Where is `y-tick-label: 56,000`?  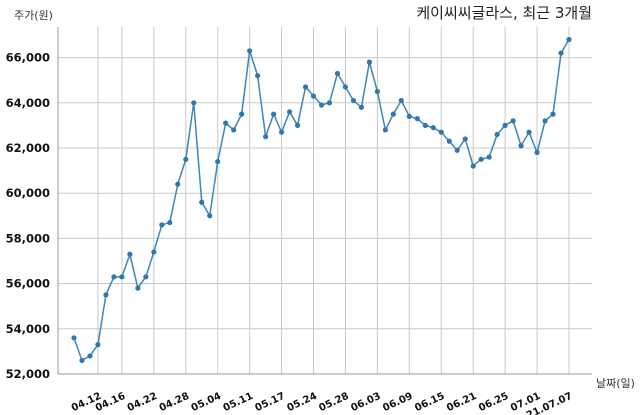 y-tick-label: 56,000 is located at coordinates (28, 284).